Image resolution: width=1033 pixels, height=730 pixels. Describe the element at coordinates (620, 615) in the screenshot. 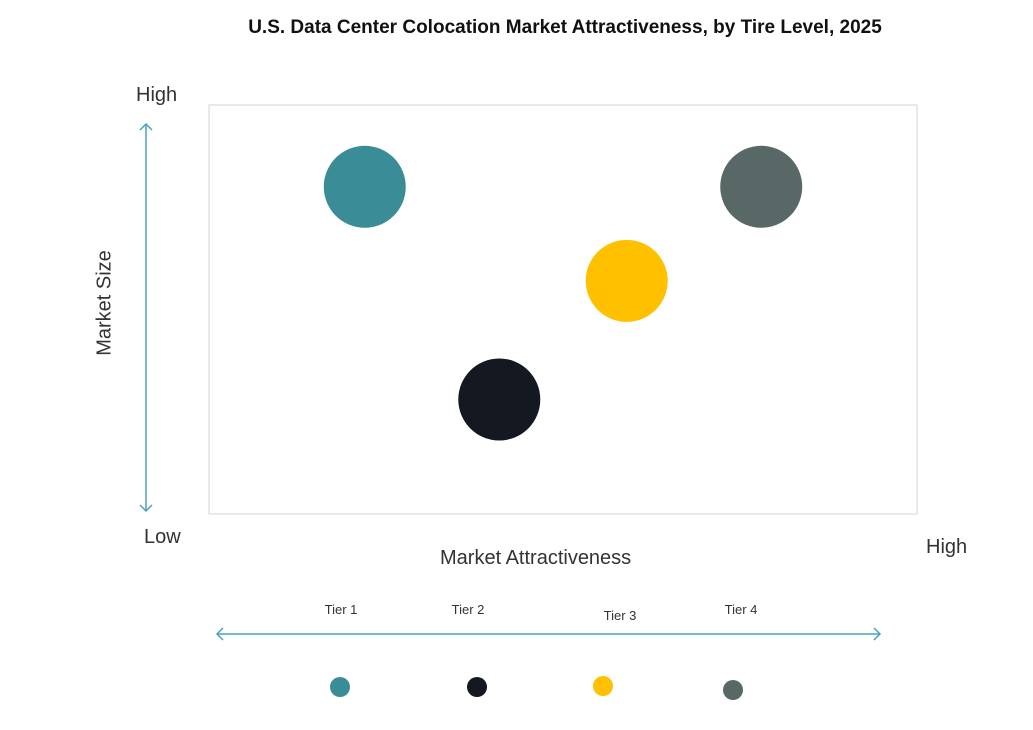

I see `legend-label-tier-3: Tier 3` at that location.